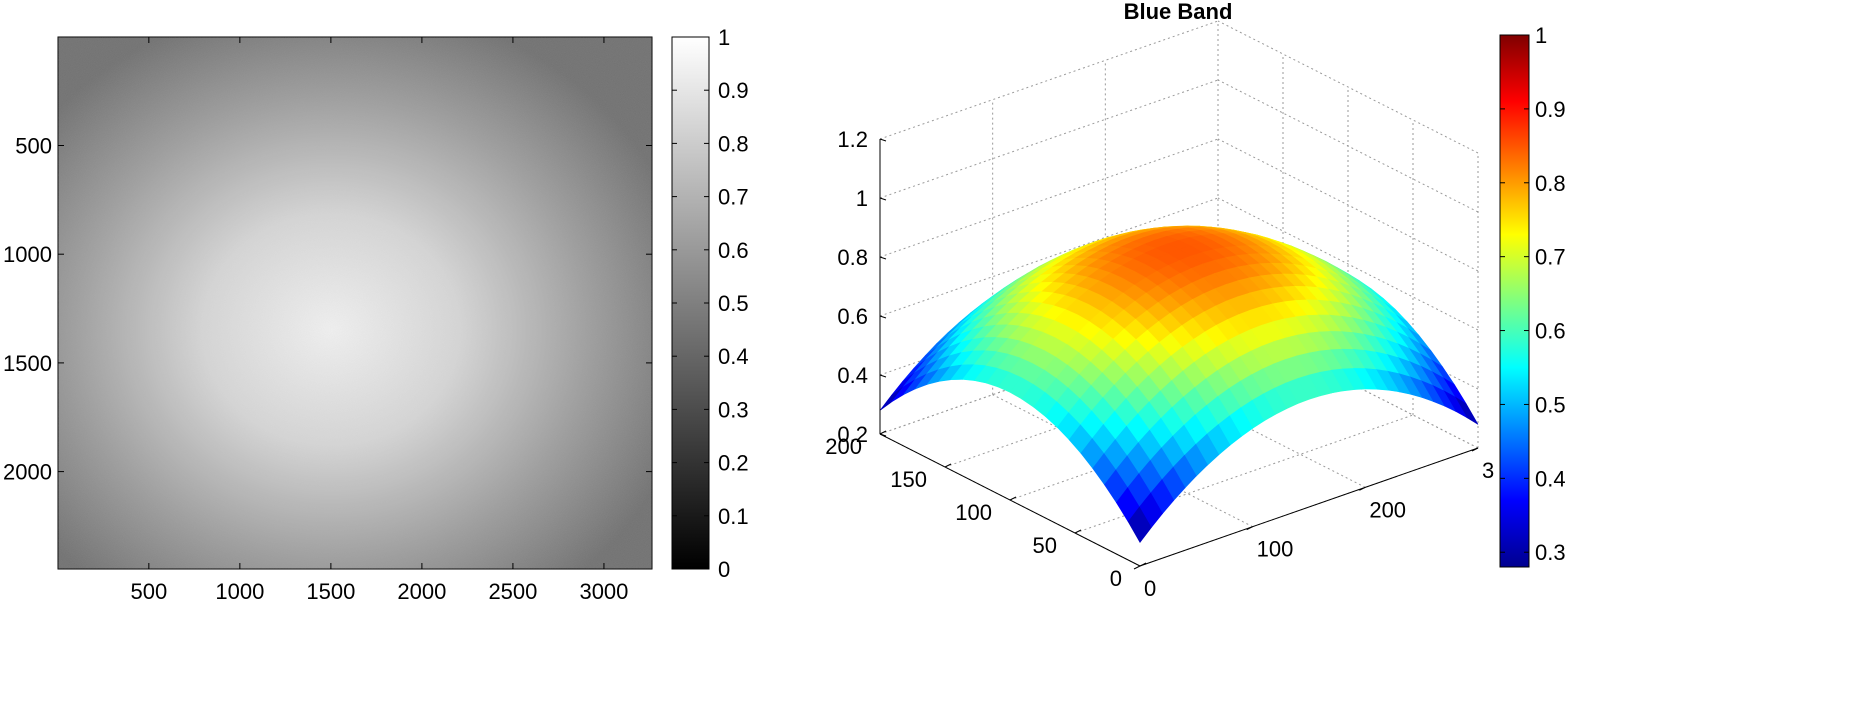 The width and height of the screenshot is (1874, 721). Describe the element at coordinates (1514, 301) in the screenshot. I see `jet-colorbar-fill` at that location.